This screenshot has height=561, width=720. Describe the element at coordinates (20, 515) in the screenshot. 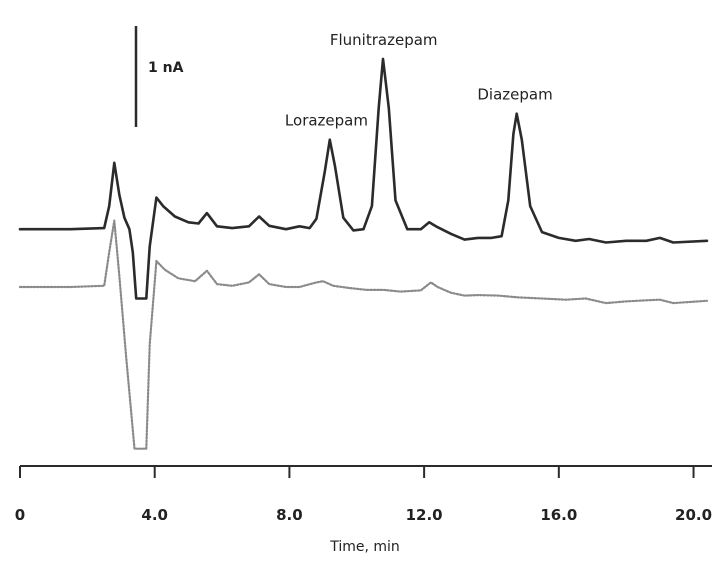

I see `x-tick-label: 0` at that location.